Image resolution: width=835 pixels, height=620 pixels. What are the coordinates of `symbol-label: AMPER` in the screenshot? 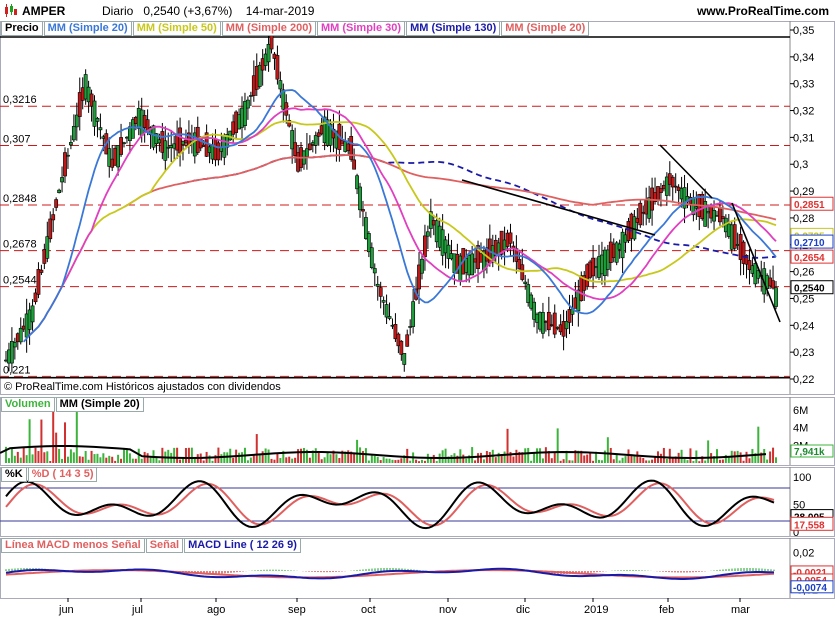 It's located at (44, 11).